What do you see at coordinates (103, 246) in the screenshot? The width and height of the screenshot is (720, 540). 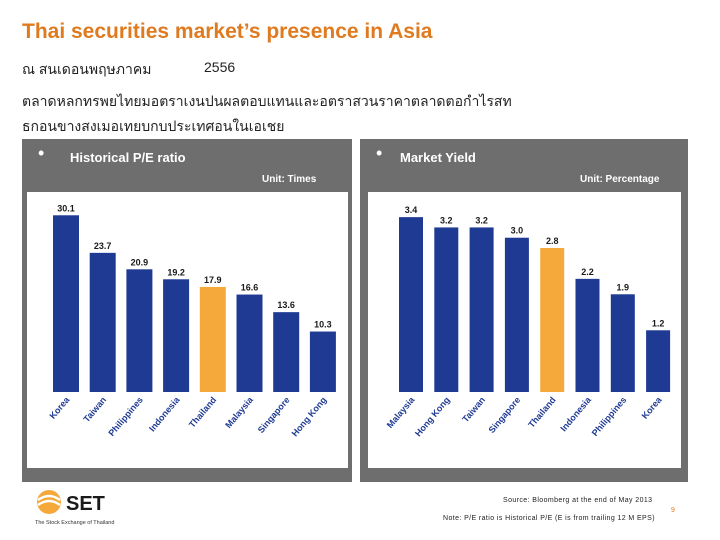 I see `data-label-taiwan: 23.7` at bounding box center [103, 246].